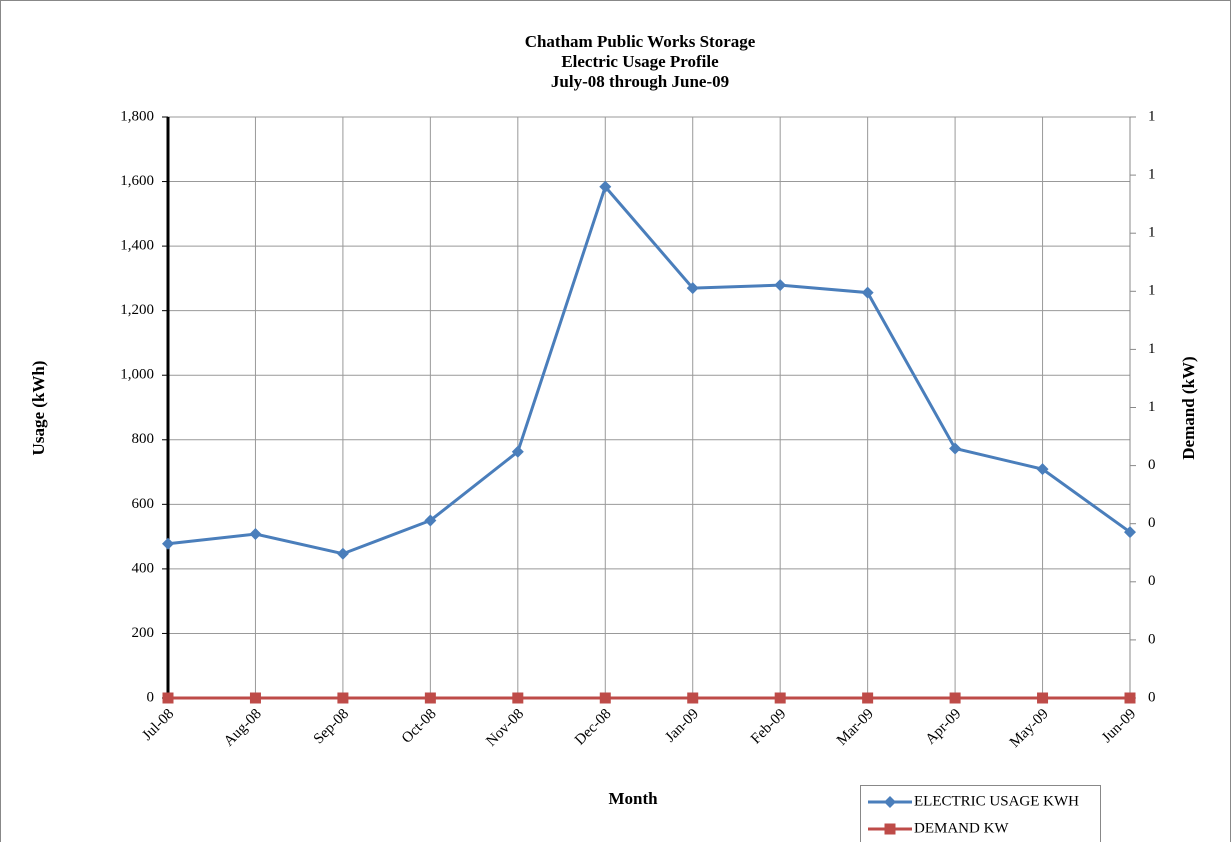  I want to click on y-tick-label: 1,000, so click(137, 375).